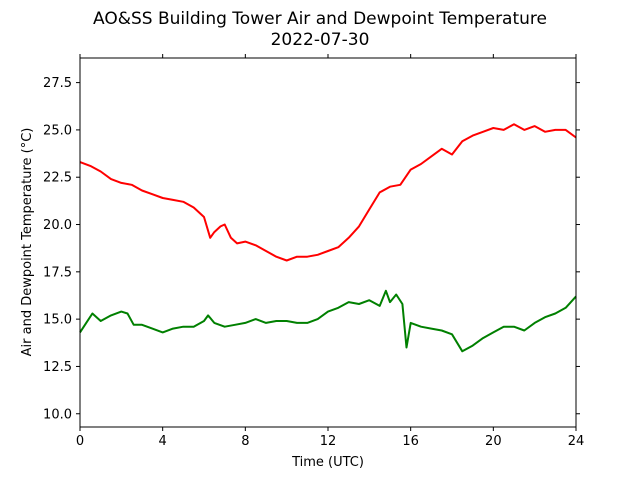 The width and height of the screenshot is (640, 480). I want to click on y-tick-label: 17.5, so click(57, 272).